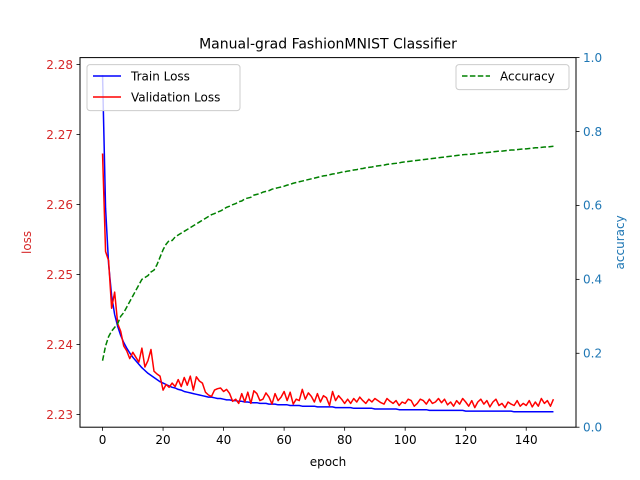 The image size is (640, 480). What do you see at coordinates (589, 243) in the screenshot?
I see `right-axis-ticks: 0.0 0.2 0.4 0.6 0.8 1.0` at bounding box center [589, 243].